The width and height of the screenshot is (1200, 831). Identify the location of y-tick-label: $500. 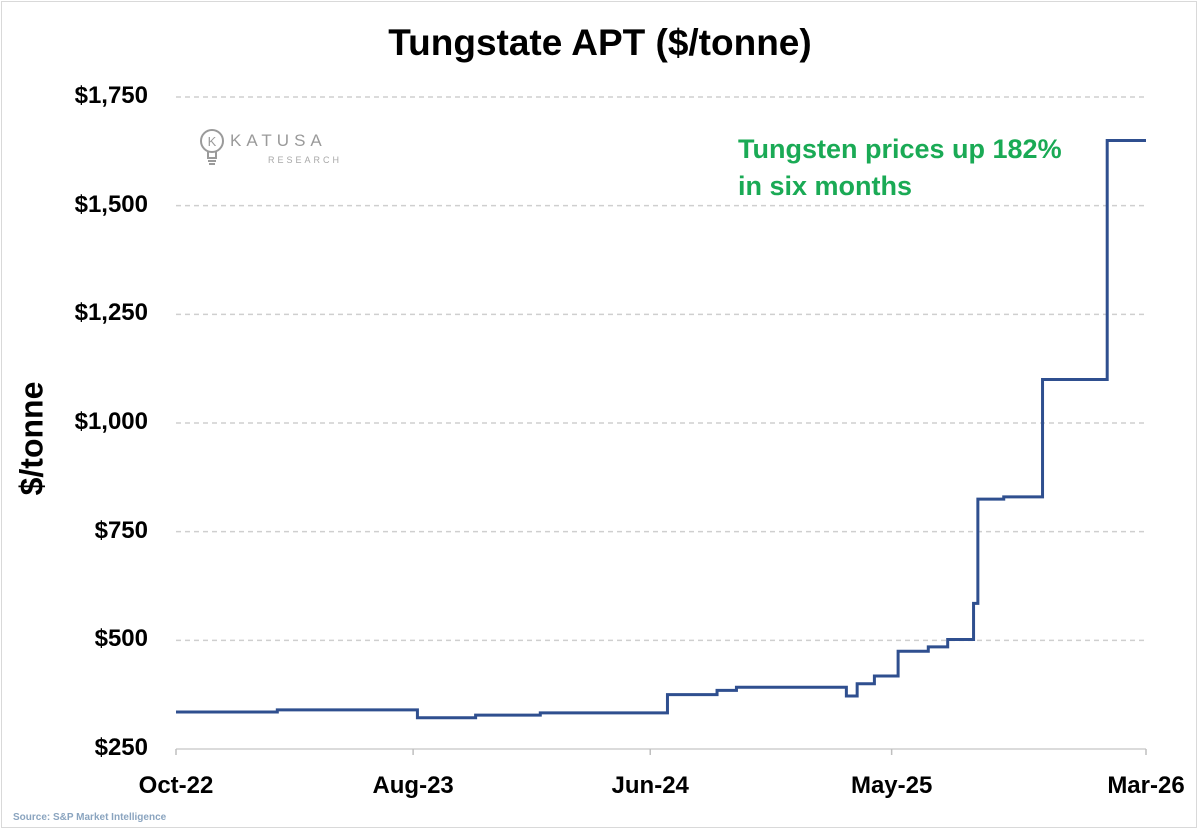
(121, 639).